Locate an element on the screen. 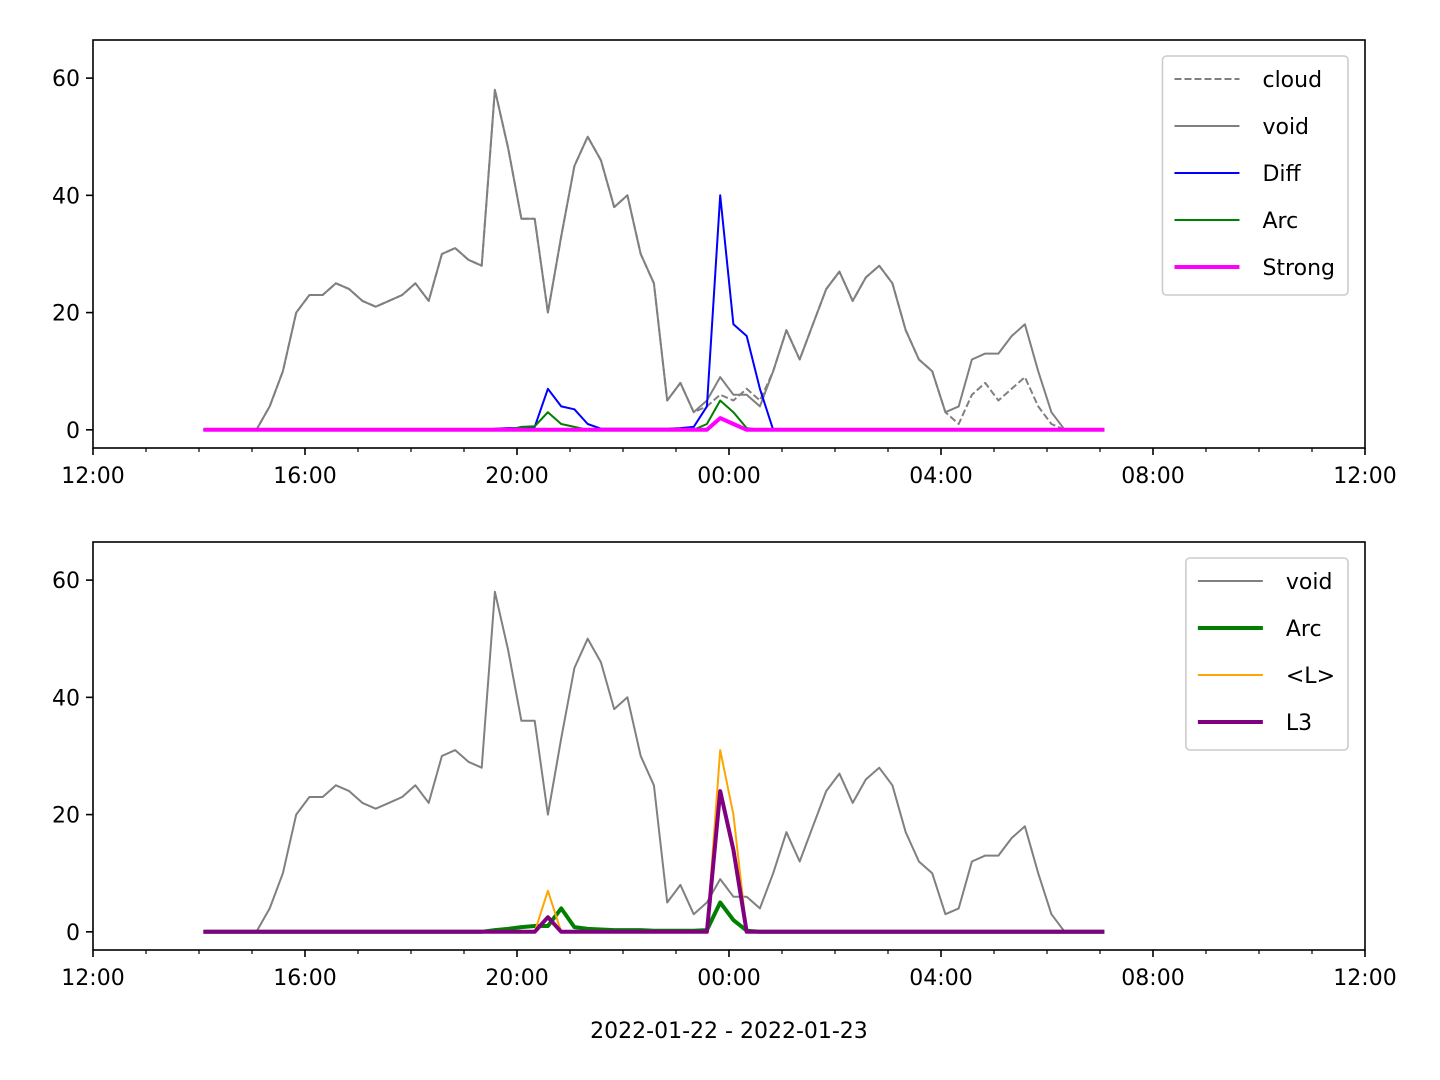 The width and height of the screenshot is (1440, 1080). legend-label: cloud is located at coordinates (1292, 80).